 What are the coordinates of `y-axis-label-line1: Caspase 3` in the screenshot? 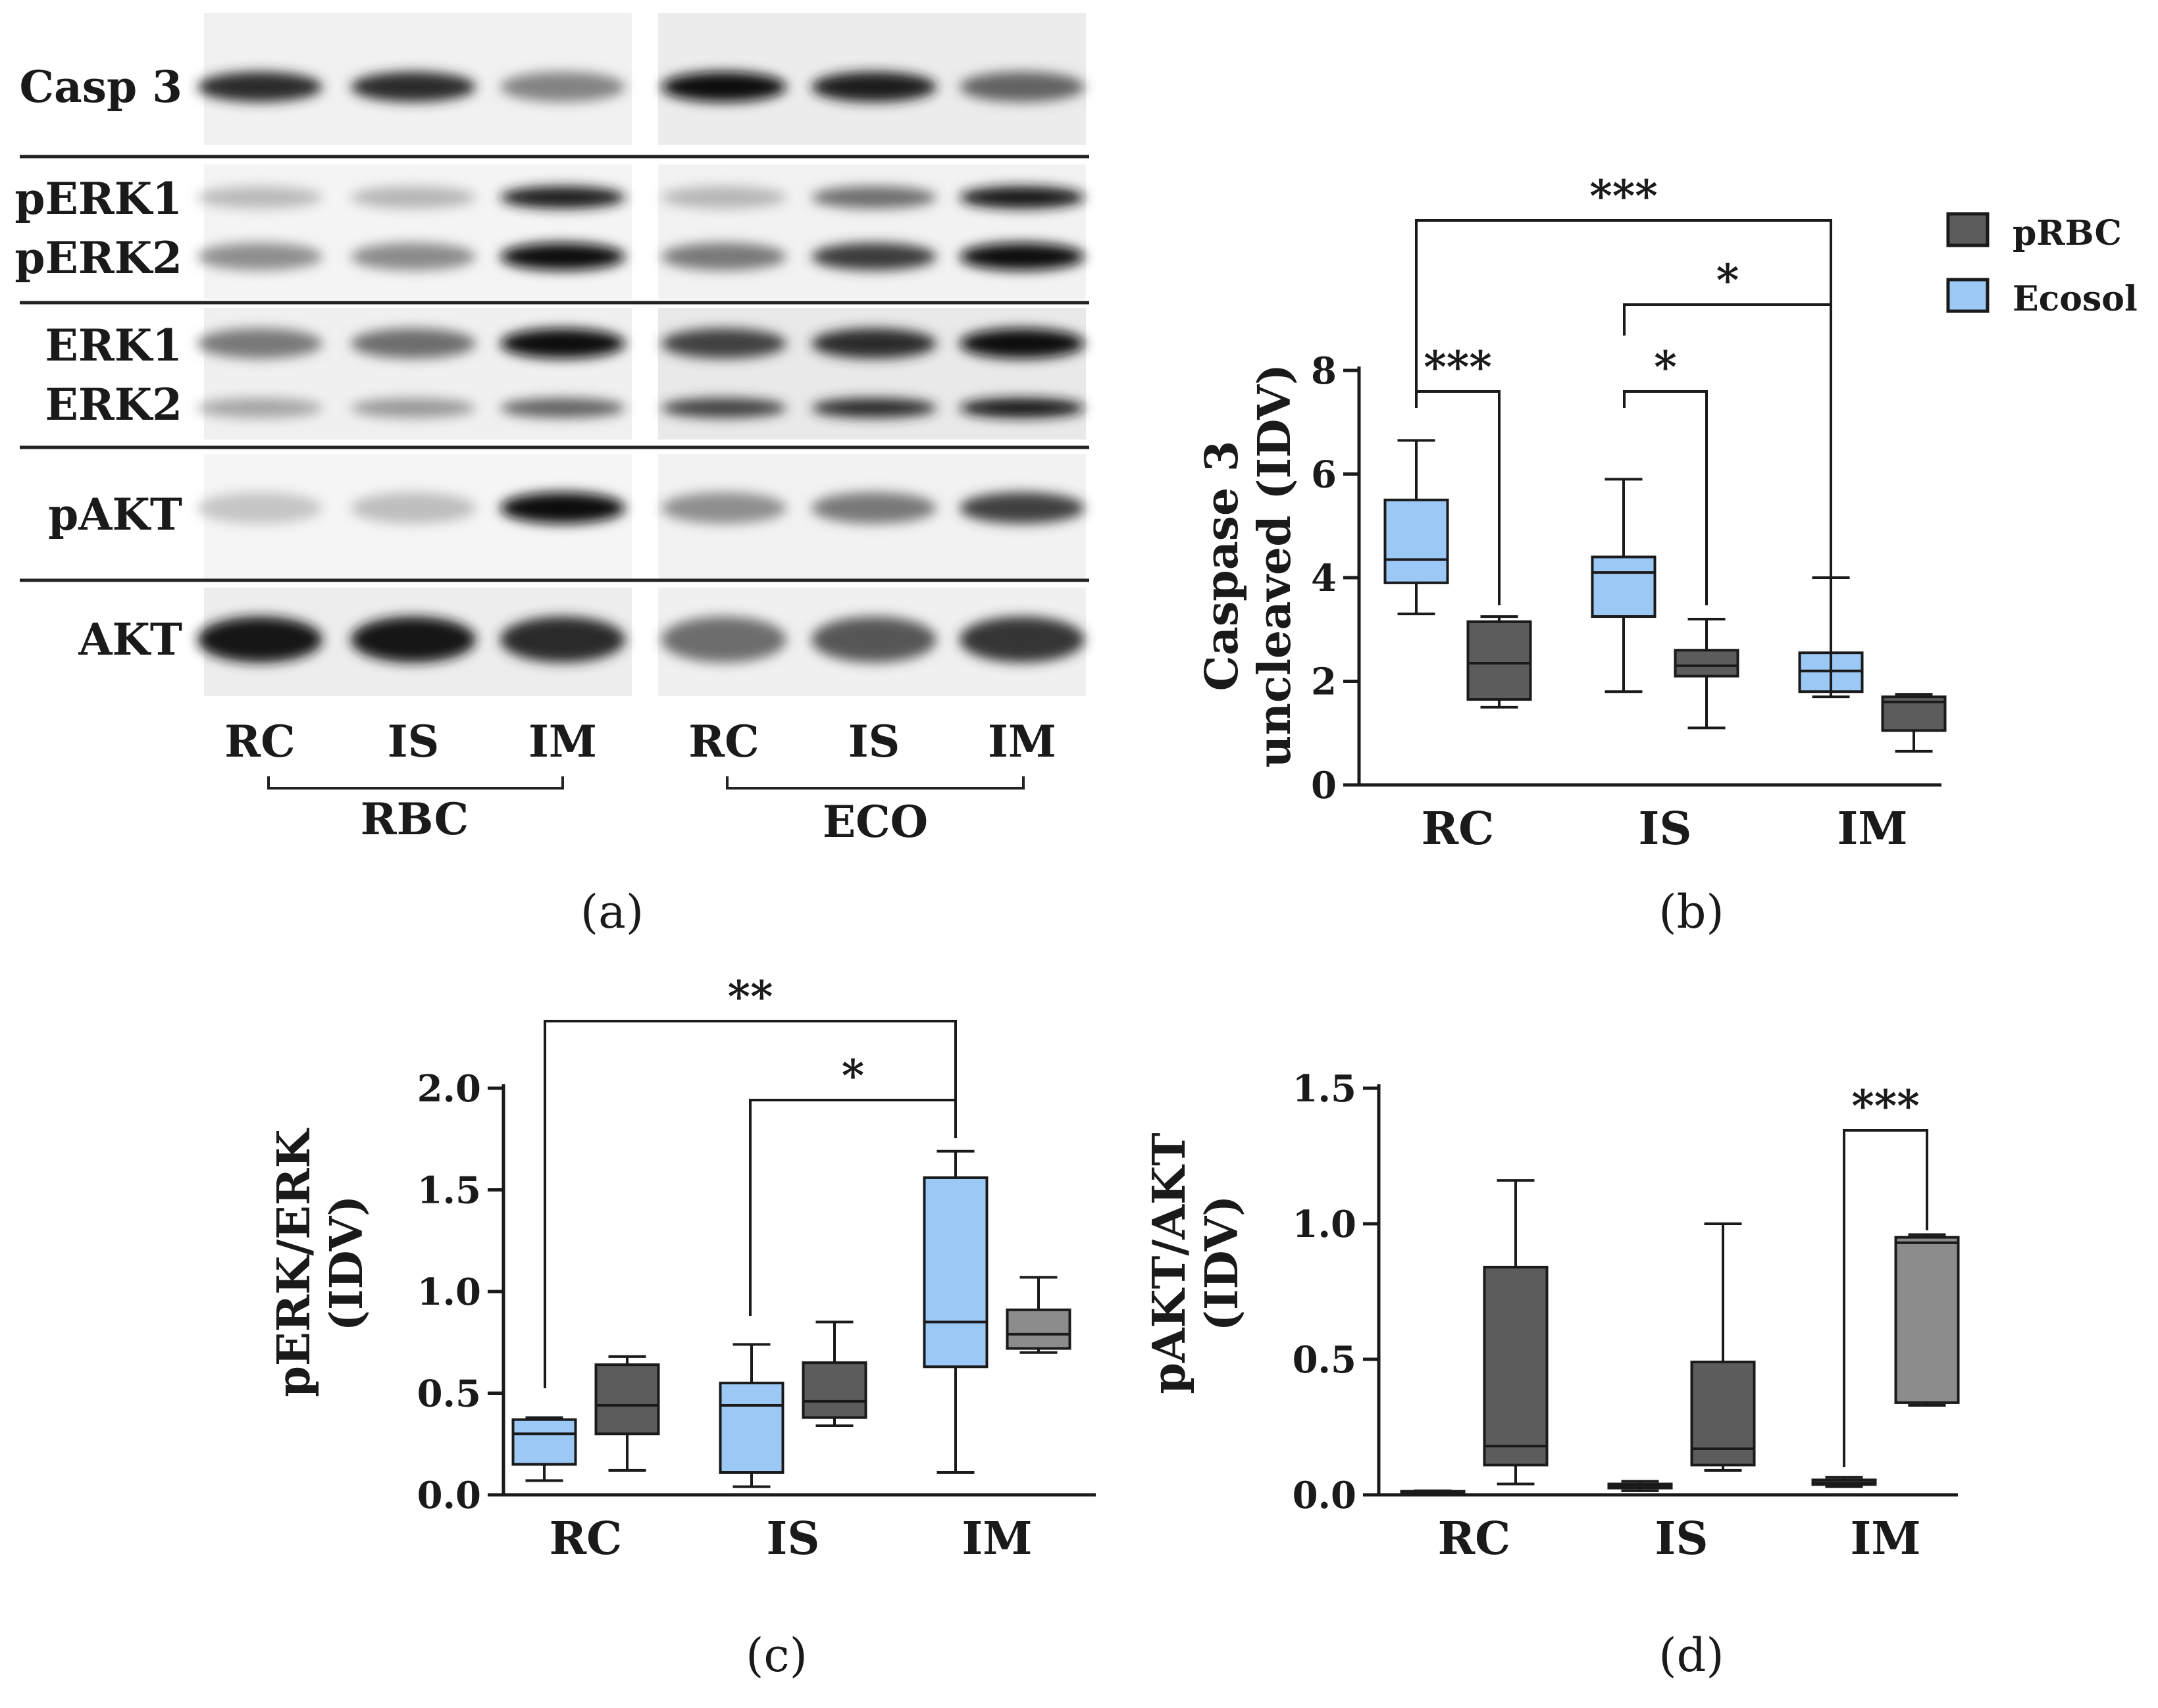 It's located at (1222, 566).